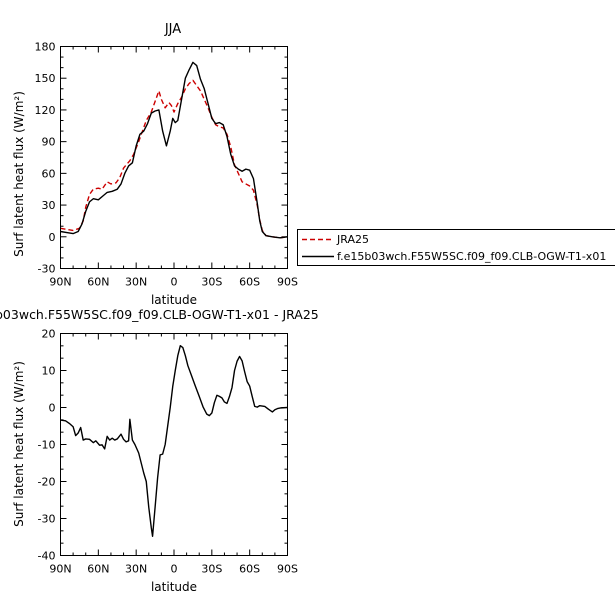 The height and width of the screenshot is (614, 615). I want to click on top-ytick-label: 150, so click(45, 78).